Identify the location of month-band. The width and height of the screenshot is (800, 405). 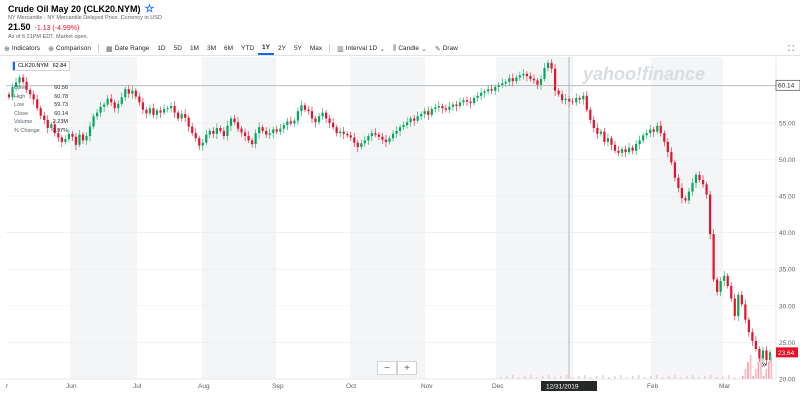
(103, 218).